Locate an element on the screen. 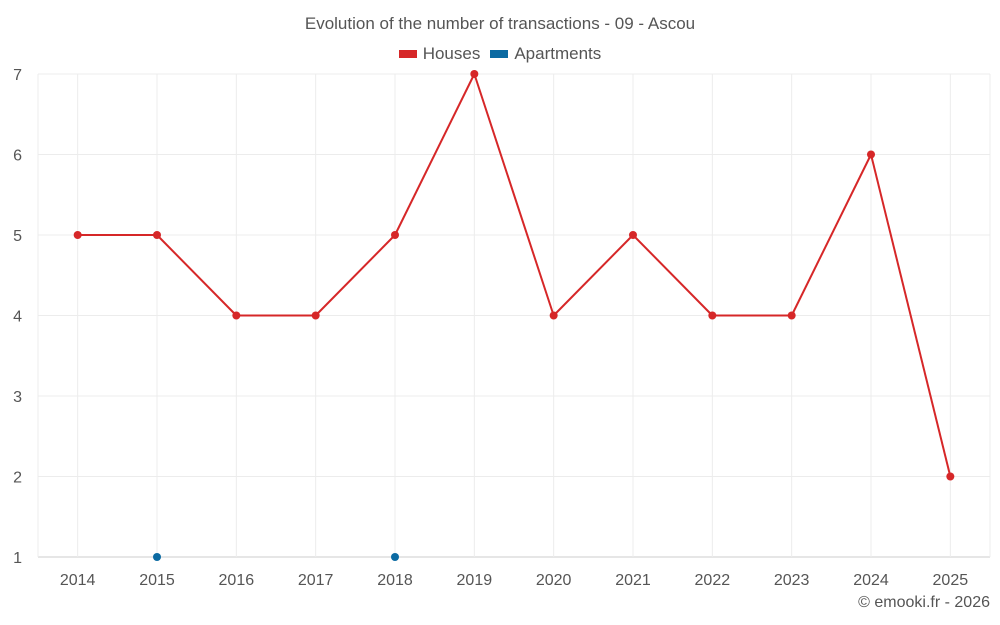  legend-label-houses: Houses is located at coordinates (451, 53).